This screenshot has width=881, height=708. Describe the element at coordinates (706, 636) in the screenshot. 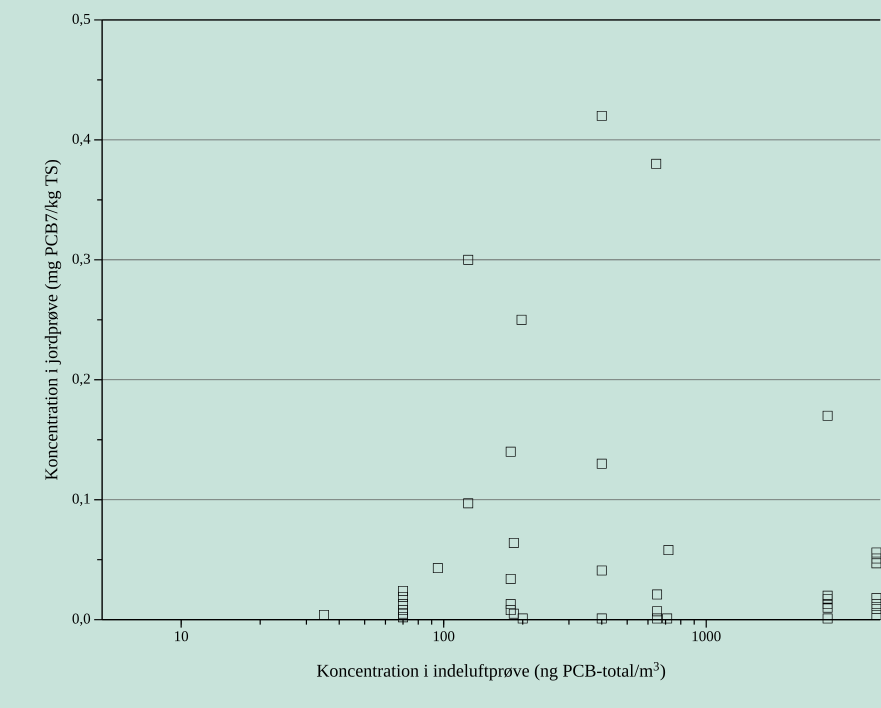

I see `x-tick-label: 1000` at that location.